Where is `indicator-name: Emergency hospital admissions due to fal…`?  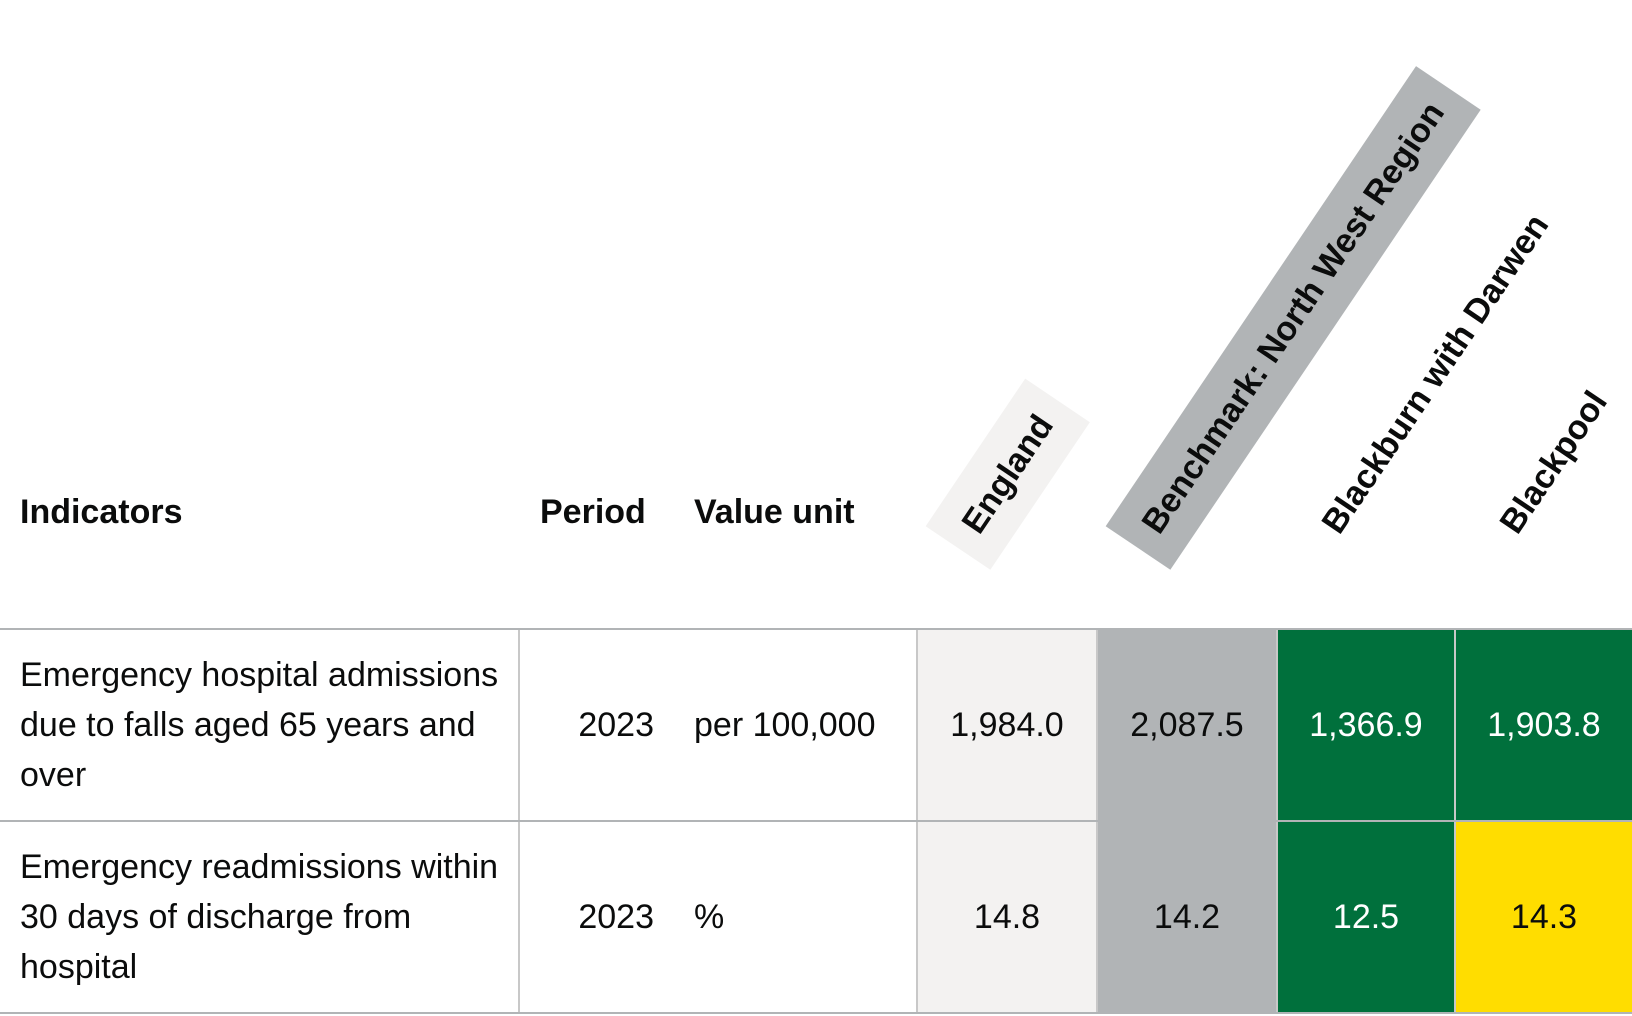 indicator-name: Emergency hospital admissions due to fal… is located at coordinates (260, 725).